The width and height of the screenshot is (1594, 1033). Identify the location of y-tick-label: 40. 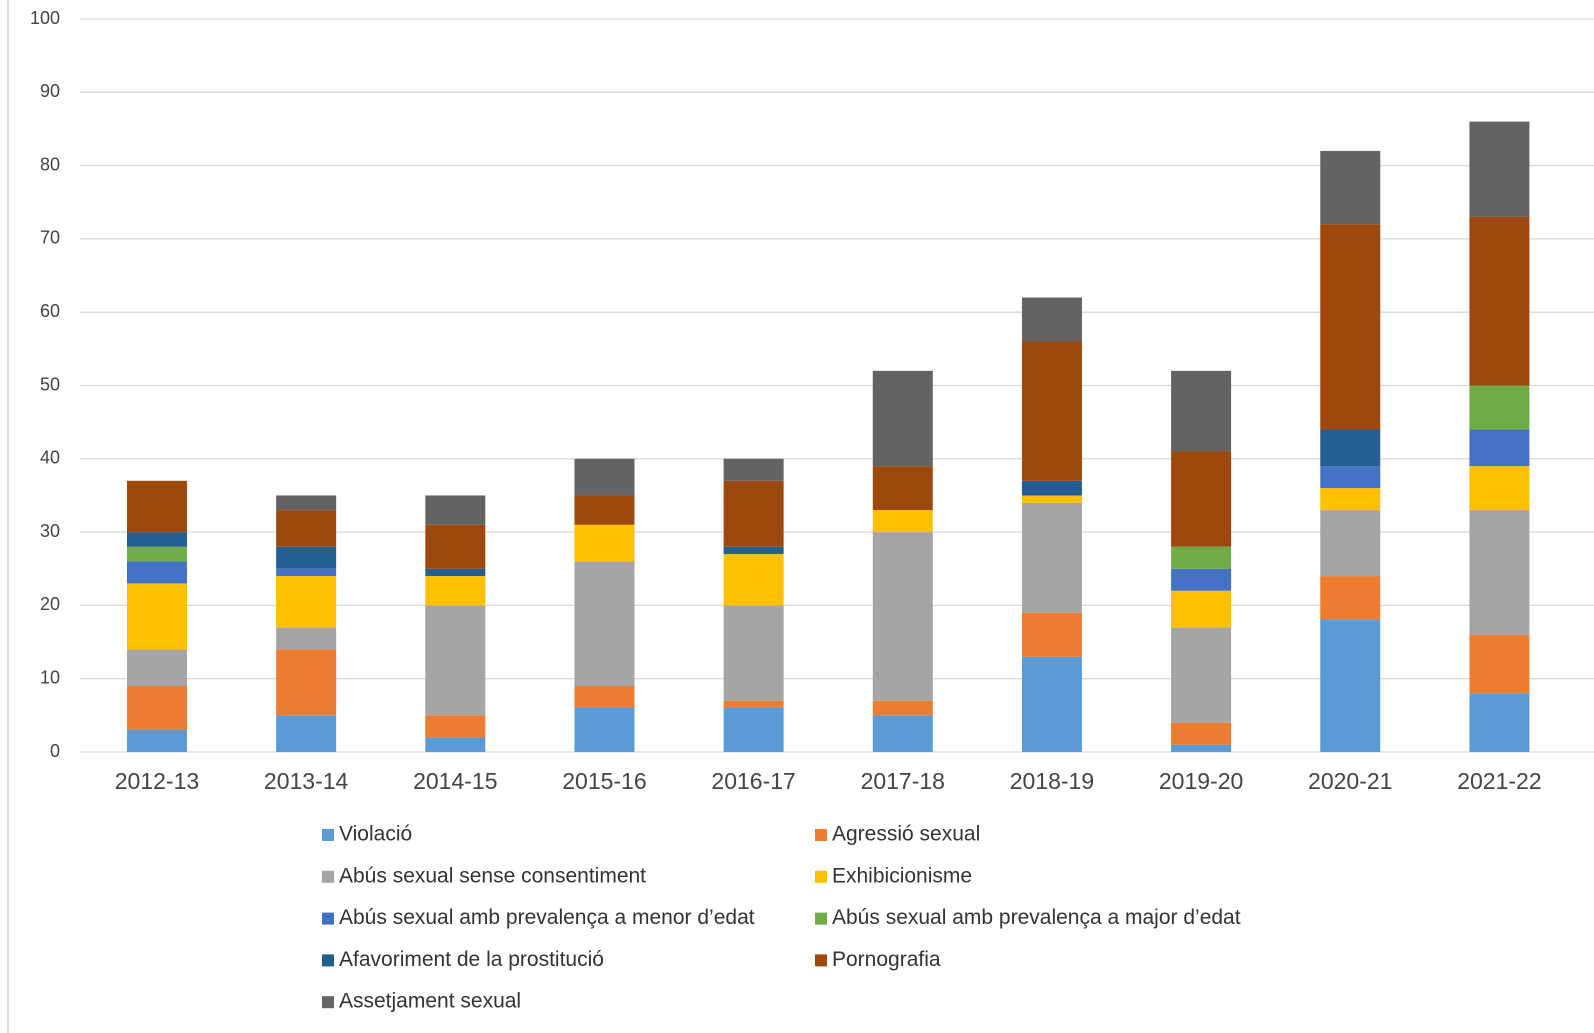
(50, 458).